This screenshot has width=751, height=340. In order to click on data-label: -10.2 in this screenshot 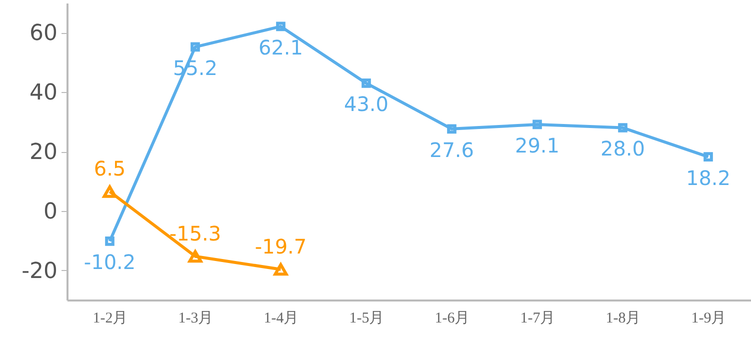, I will do `click(110, 262)`.